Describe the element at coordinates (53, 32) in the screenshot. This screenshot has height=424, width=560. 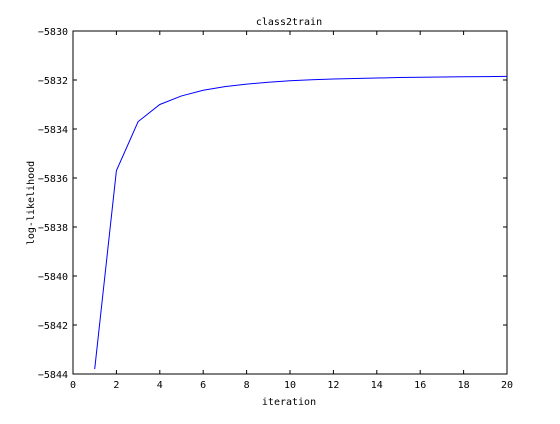
I see `y-tick-label: −5830` at that location.